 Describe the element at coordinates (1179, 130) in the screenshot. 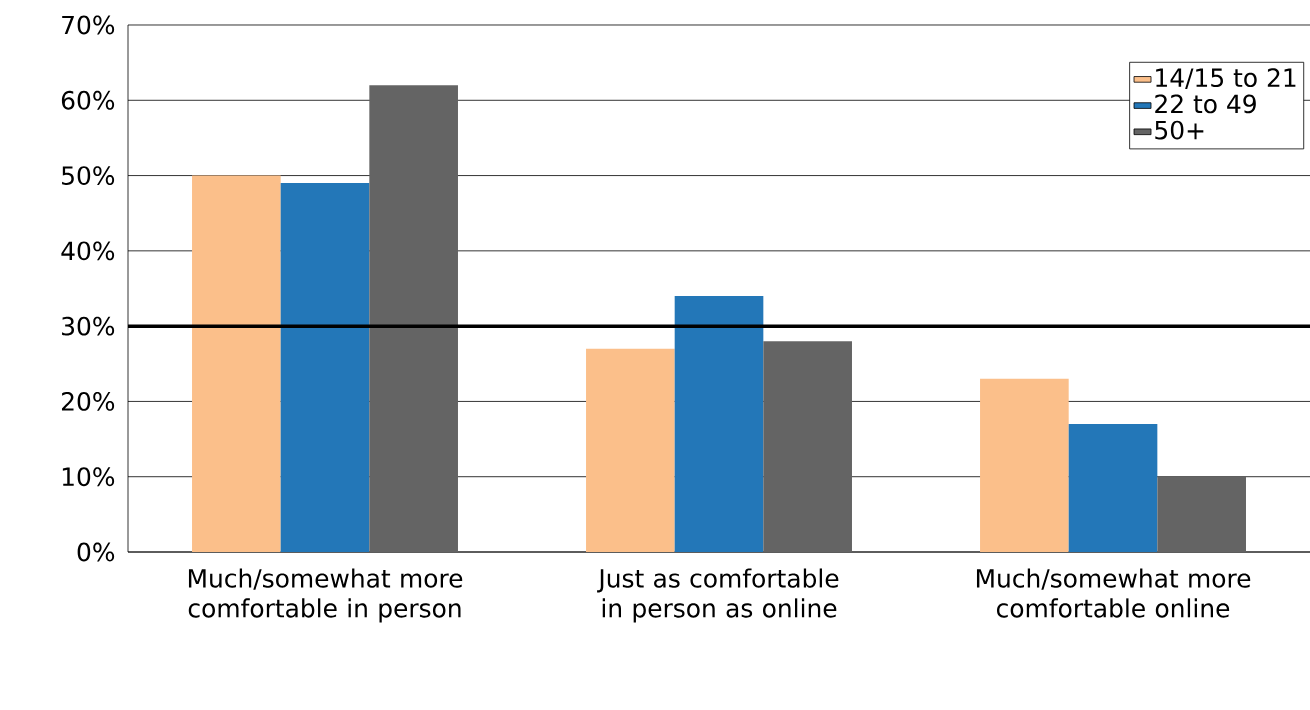

I see `legend-label: 50+` at that location.